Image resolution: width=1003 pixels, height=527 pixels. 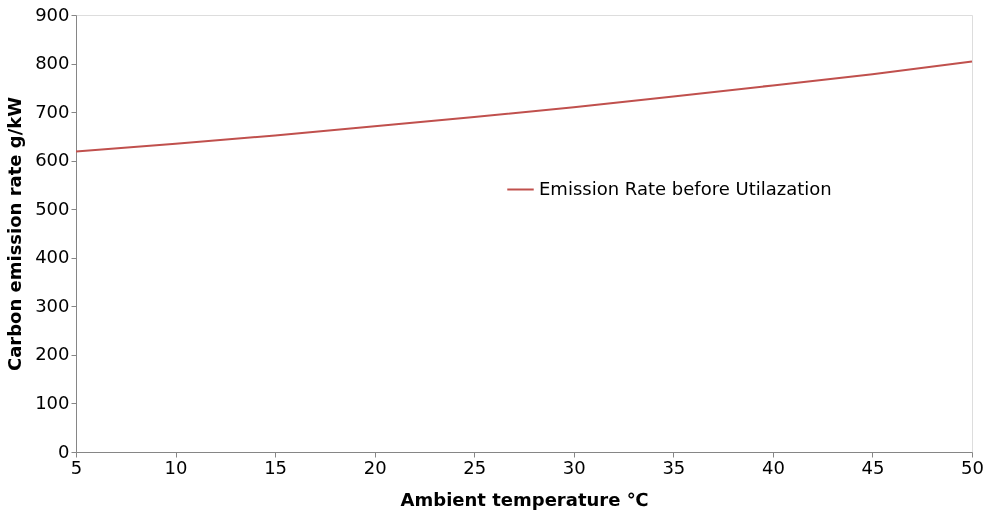 What do you see at coordinates (773, 467) in the screenshot?
I see `x-tick-label: 40` at bounding box center [773, 467].